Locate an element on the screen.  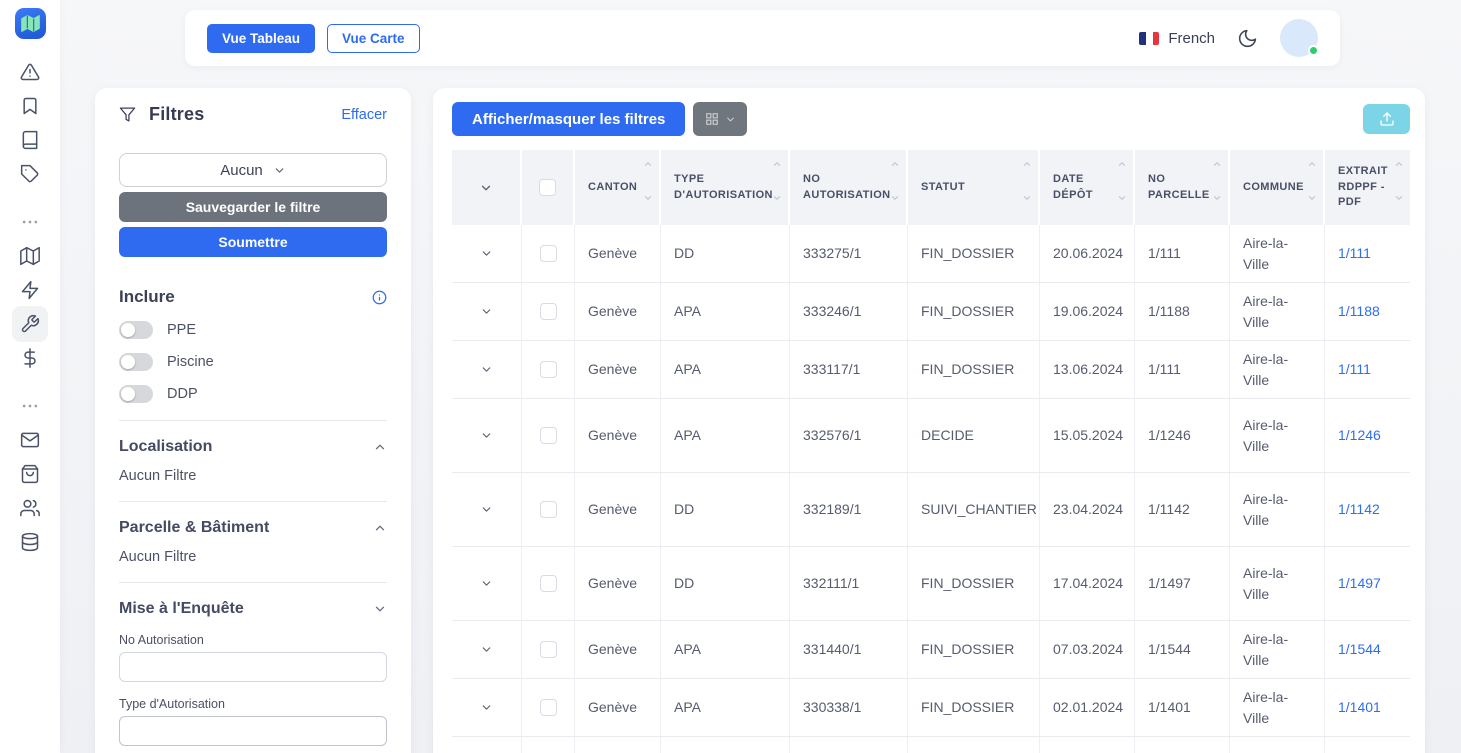
users-icon is located at coordinates (30, 508).